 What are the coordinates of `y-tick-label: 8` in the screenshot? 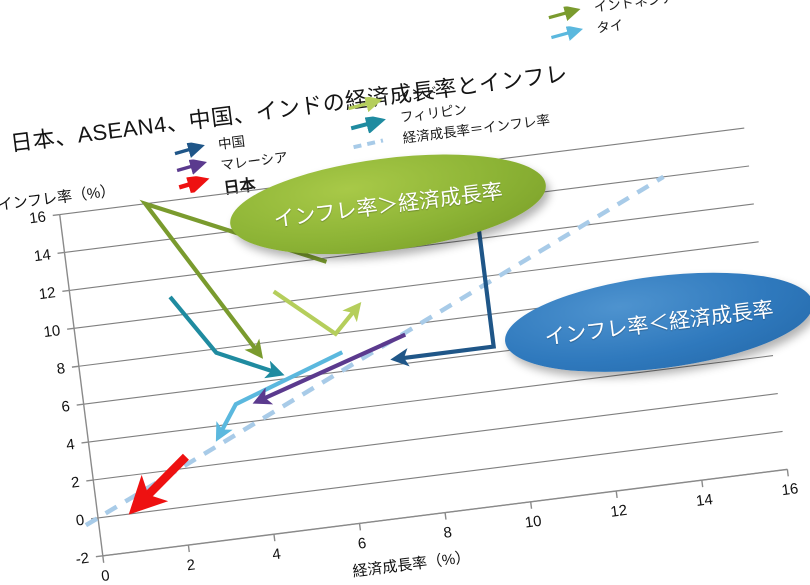 It's located at (61, 369).